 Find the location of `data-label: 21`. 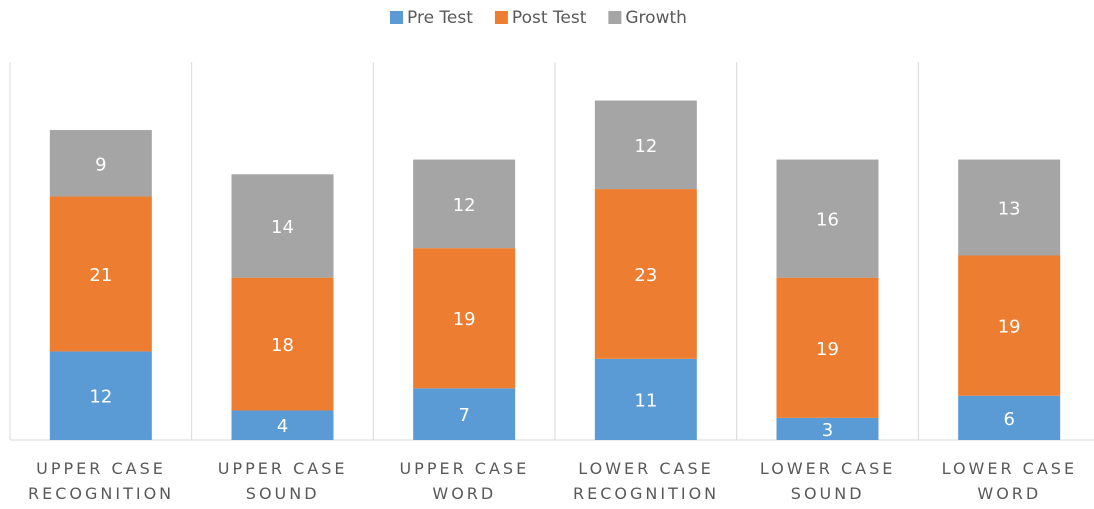

data-label: 21 is located at coordinates (100, 275).